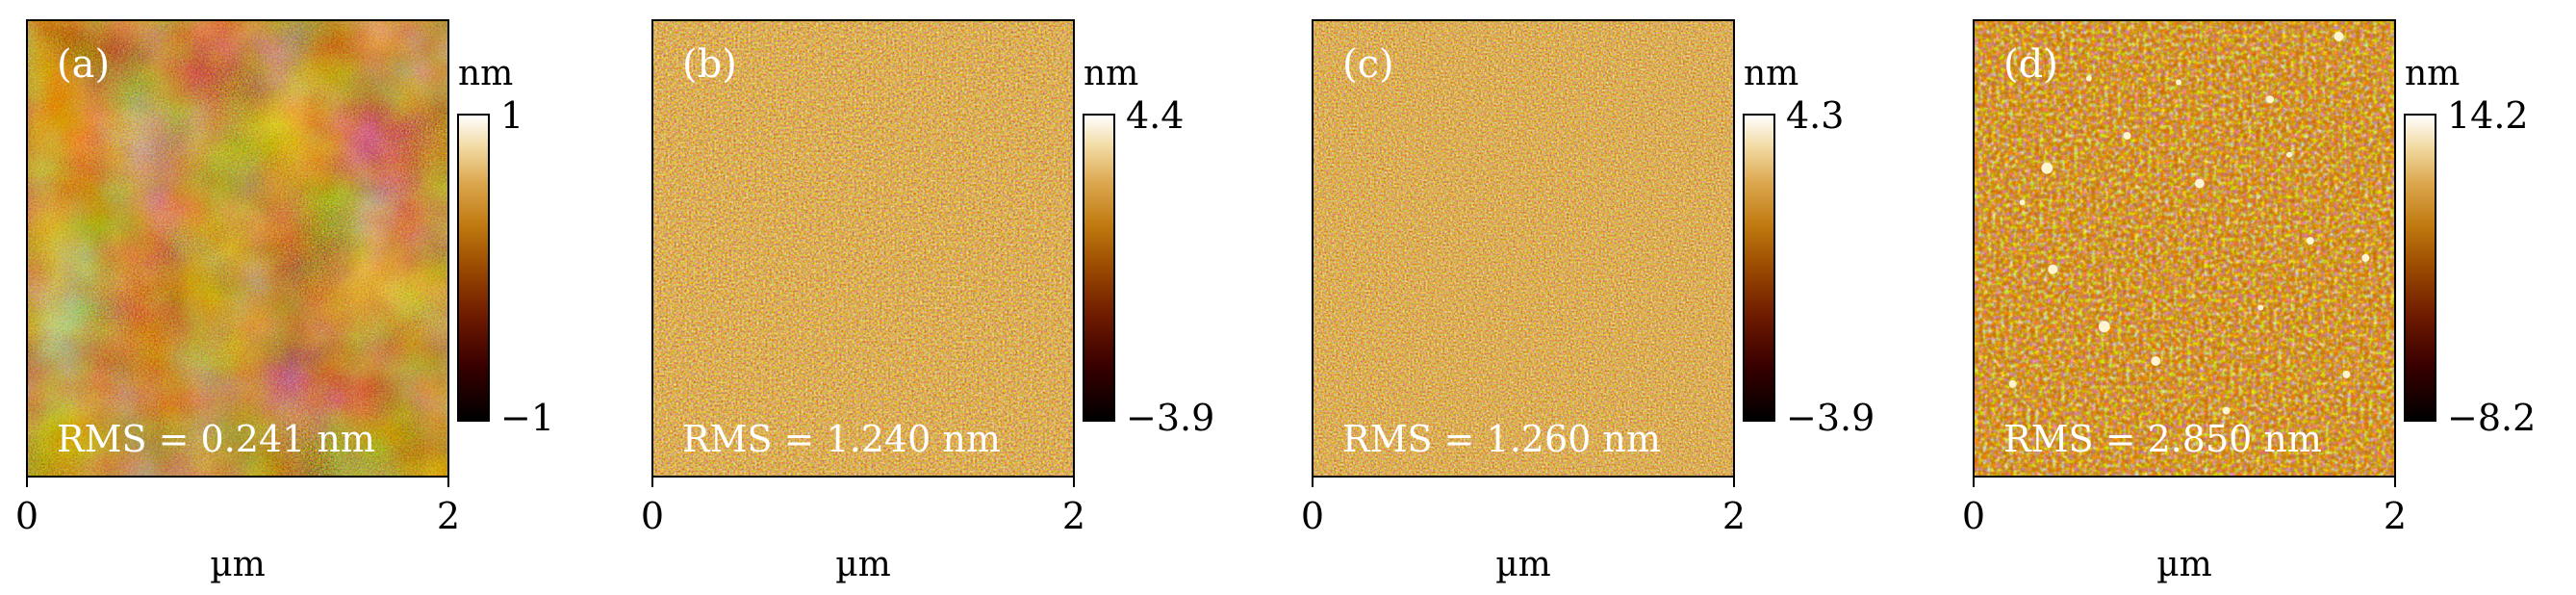 This screenshot has width=2576, height=595. I want to click on rms-text: RMS = 0.241 nm, so click(216, 439).